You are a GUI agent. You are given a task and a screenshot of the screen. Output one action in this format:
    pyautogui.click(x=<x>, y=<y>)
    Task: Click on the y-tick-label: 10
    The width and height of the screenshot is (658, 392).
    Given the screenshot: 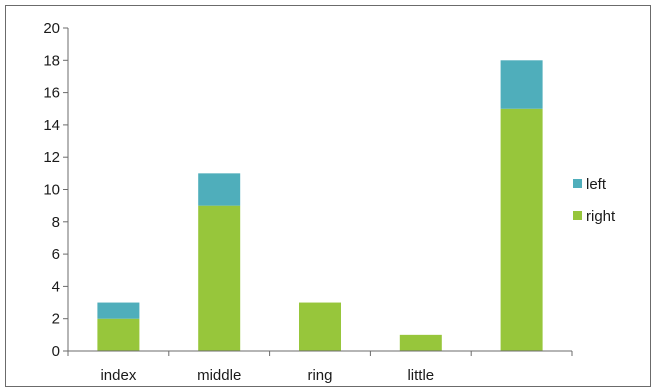 What is the action you would take?
    pyautogui.click(x=51, y=190)
    